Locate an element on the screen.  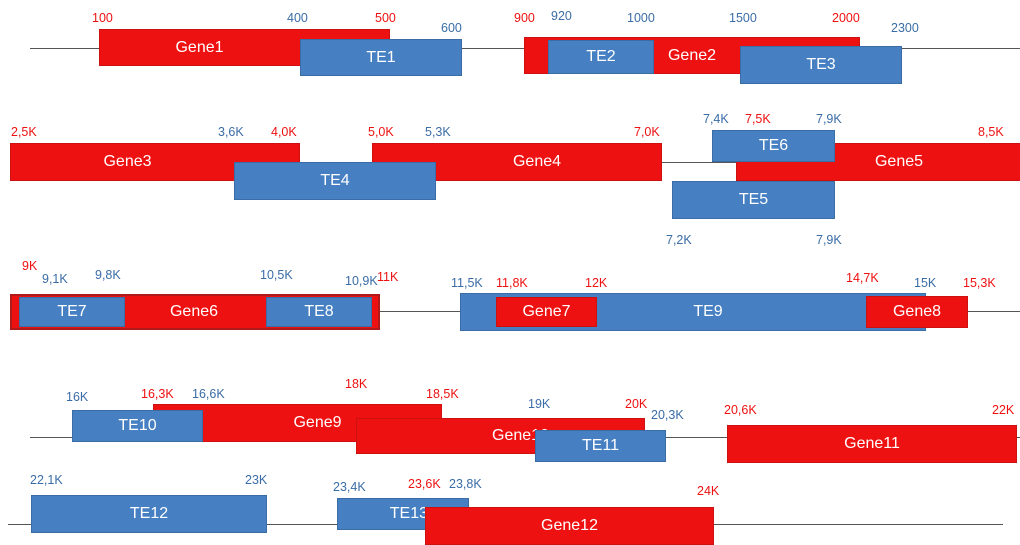
coord-label: 8,5K is located at coordinates (991, 132).